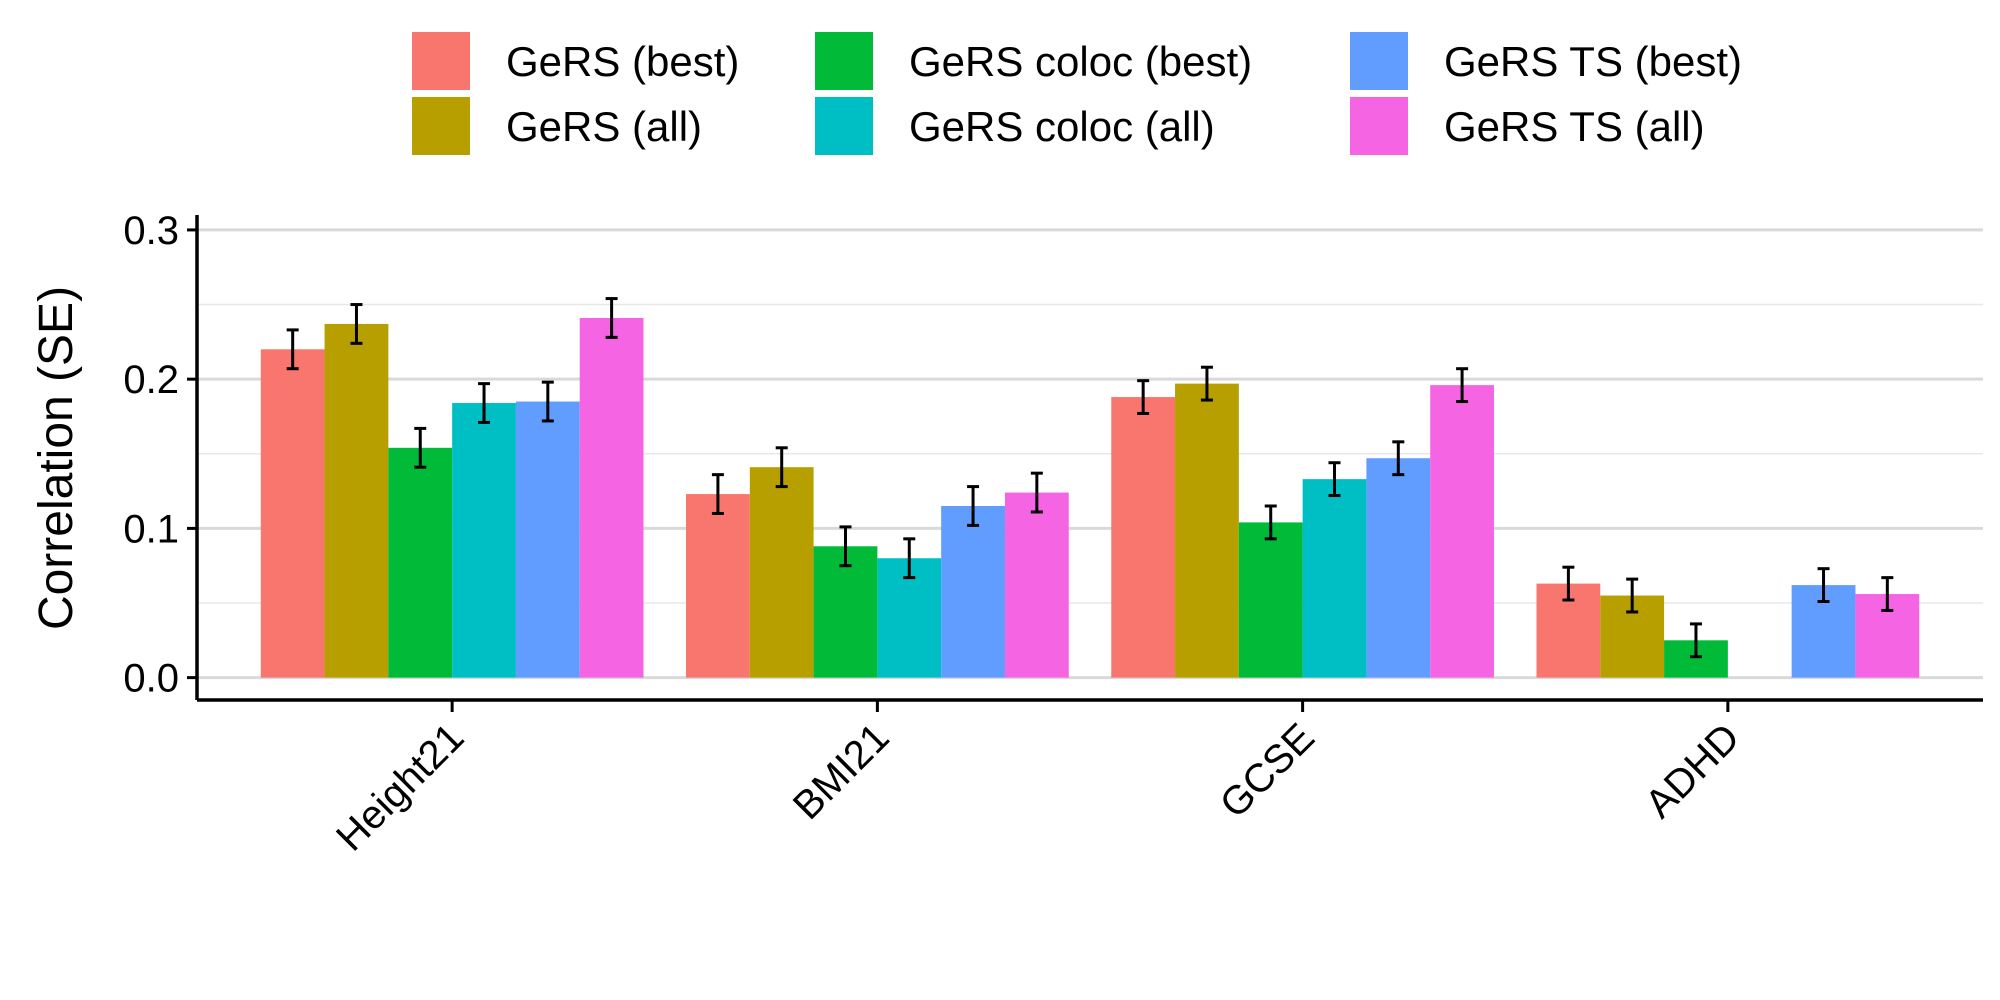  What do you see at coordinates (151, 529) in the screenshot?
I see `y-tick-label: 0.1` at bounding box center [151, 529].